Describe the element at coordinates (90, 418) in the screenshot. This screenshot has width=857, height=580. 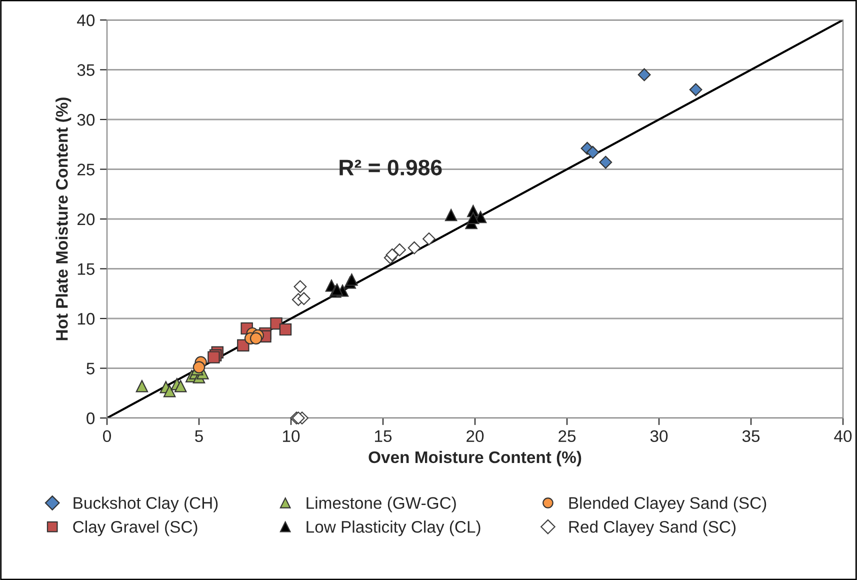
I see `y-tick-label: 0` at that location.